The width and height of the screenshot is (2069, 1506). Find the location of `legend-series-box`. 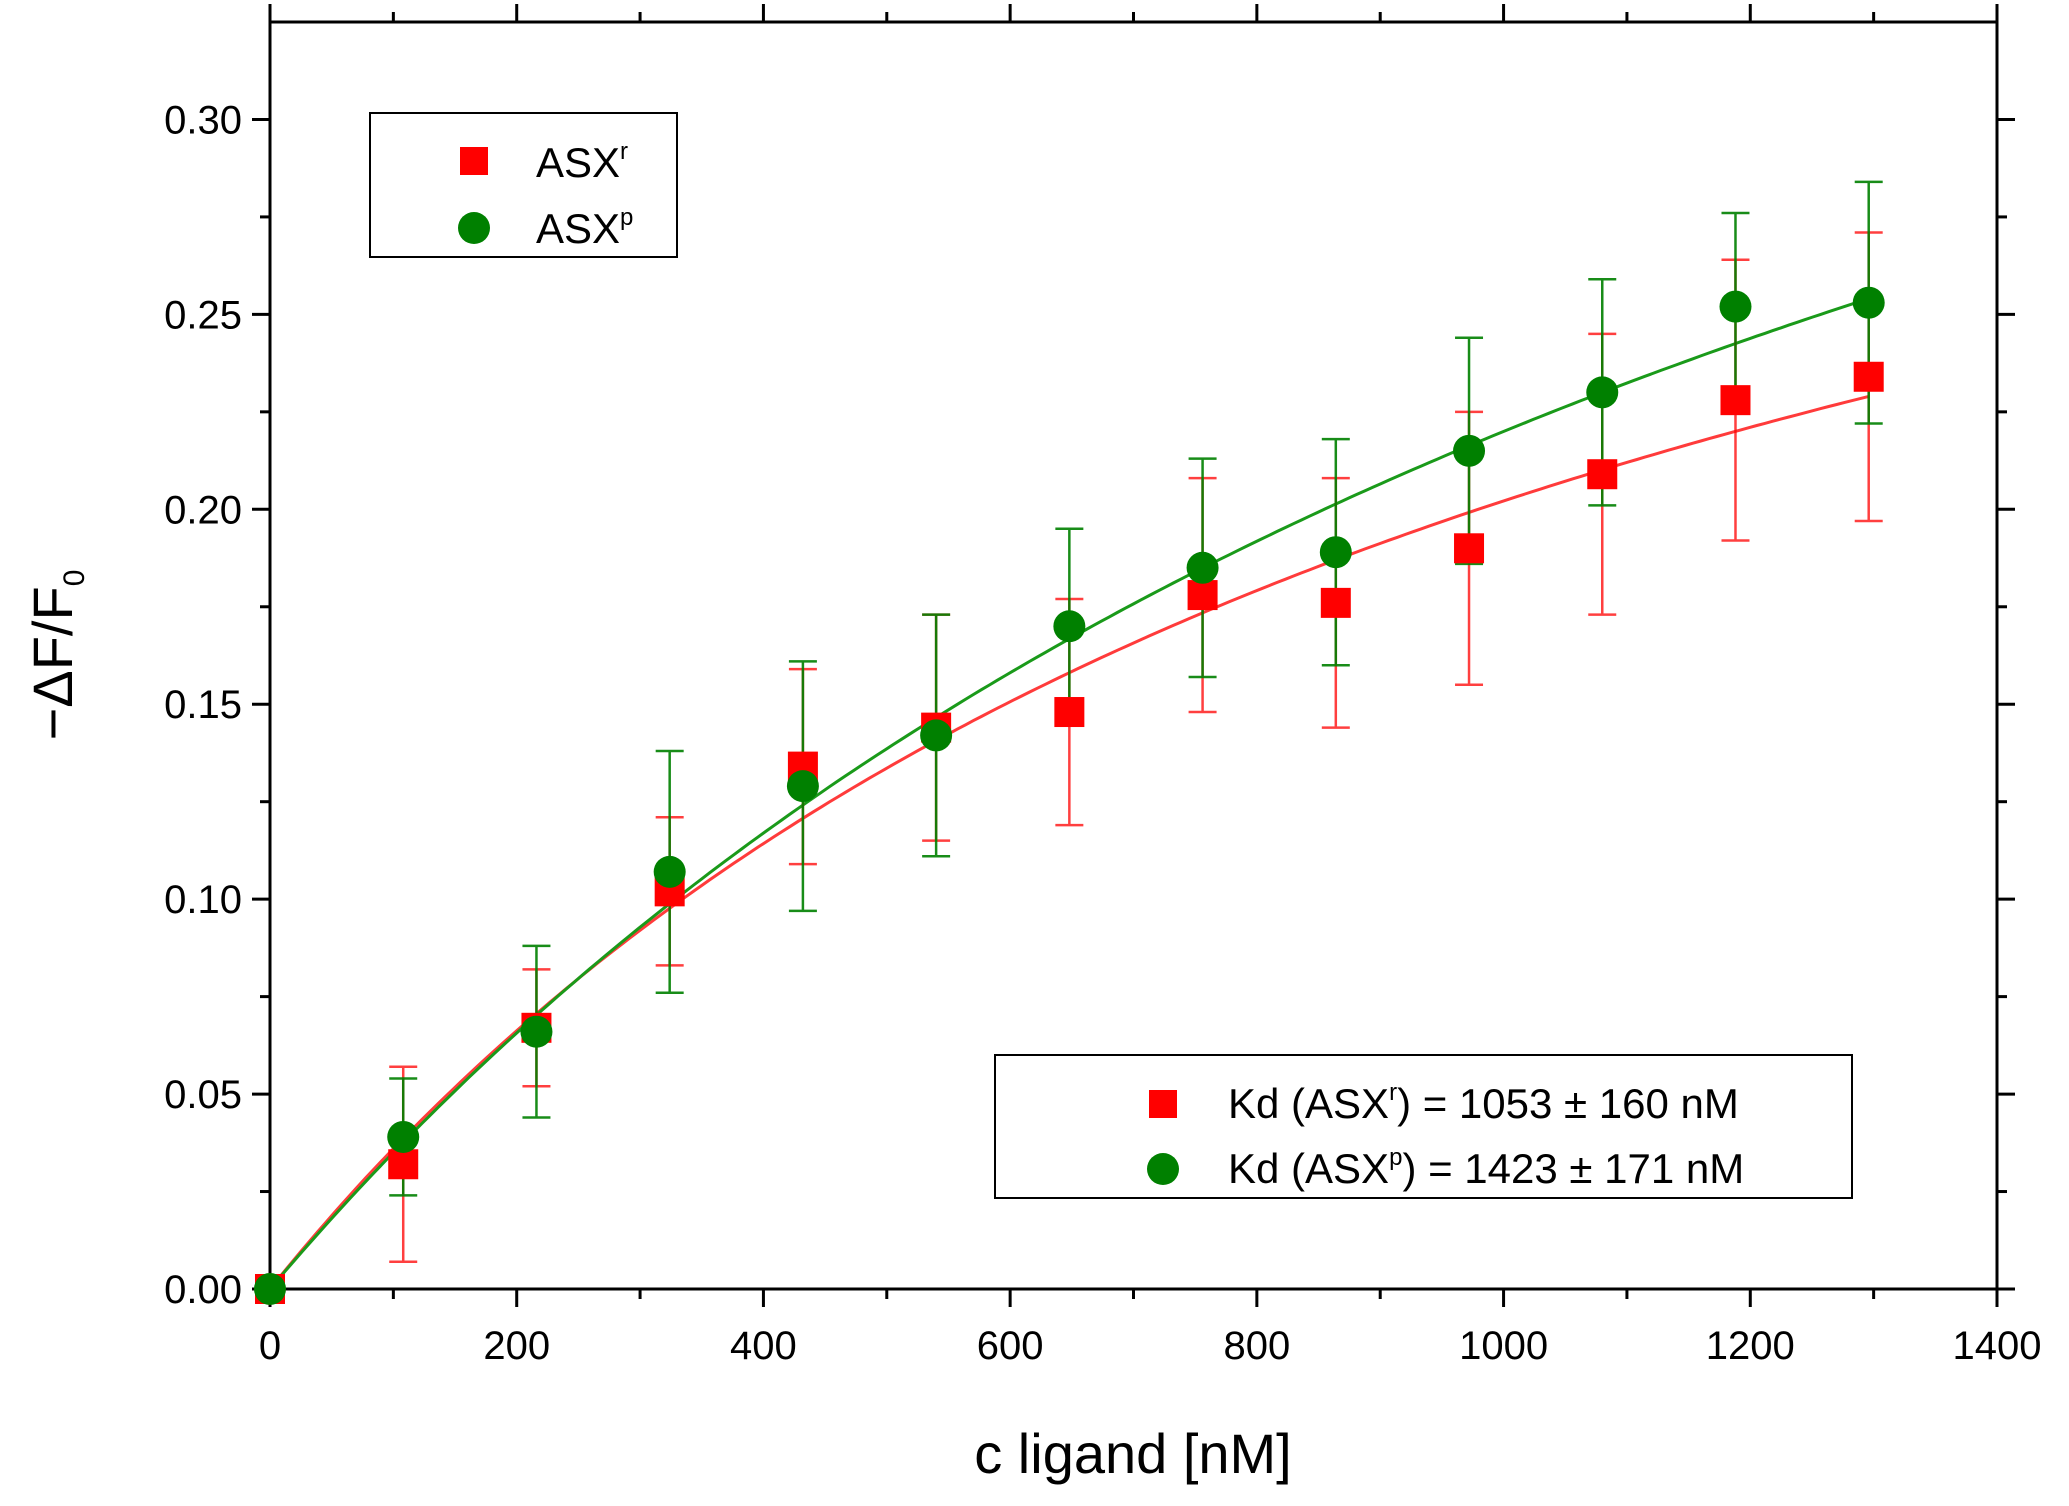

legend-series-box is located at coordinates (523, 185).